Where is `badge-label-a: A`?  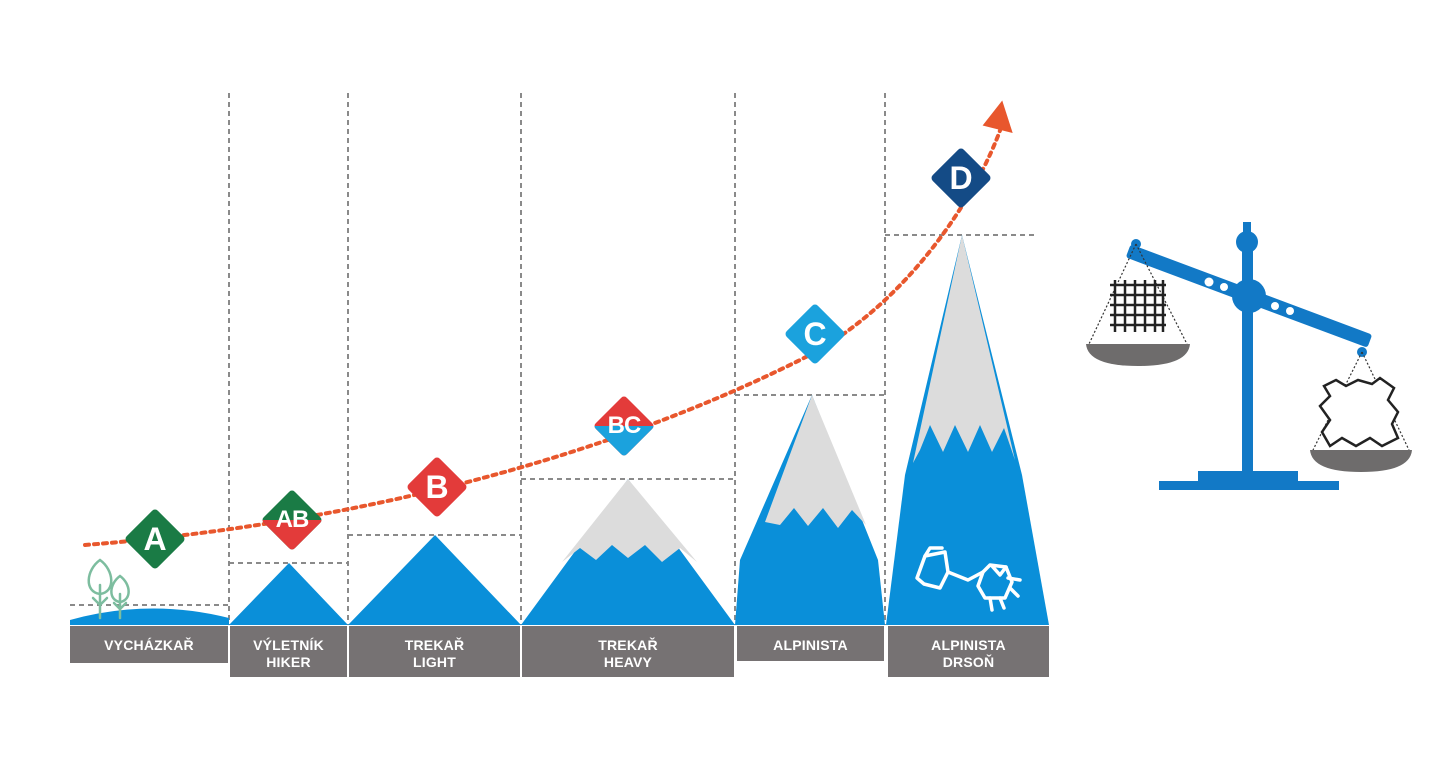 badge-label-a: A is located at coordinates (155, 539).